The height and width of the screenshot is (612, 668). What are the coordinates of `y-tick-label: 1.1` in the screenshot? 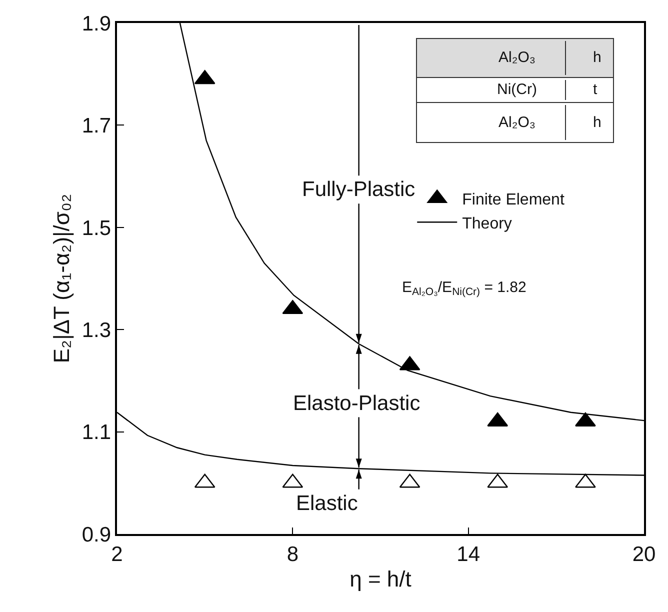 It's located at (97, 432).